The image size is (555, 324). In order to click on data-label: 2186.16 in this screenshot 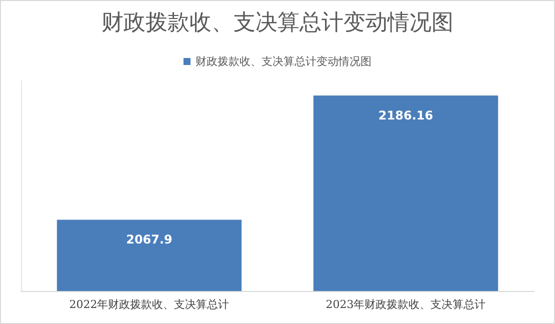, I will do `click(406, 115)`.